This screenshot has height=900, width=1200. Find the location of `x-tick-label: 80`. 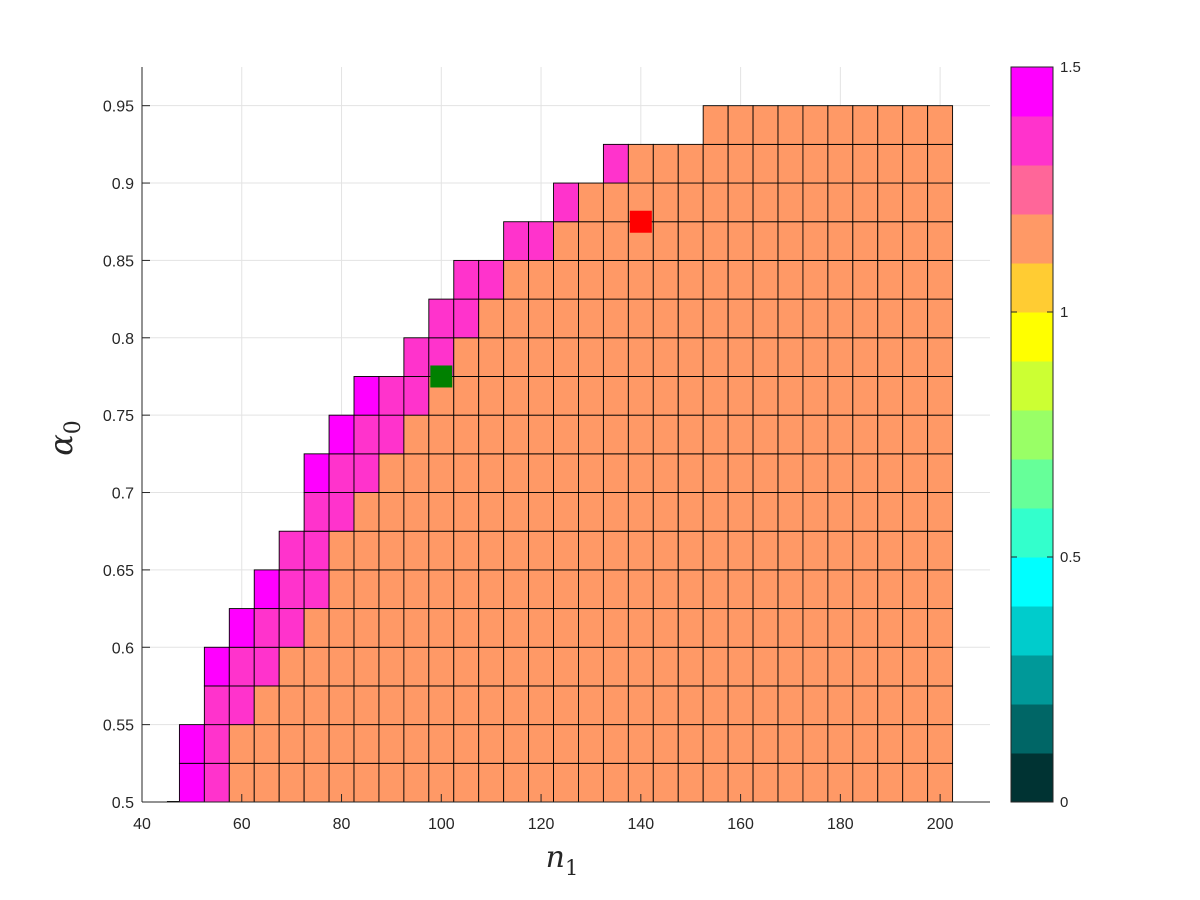

x-tick-label: 80 is located at coordinates (342, 824).